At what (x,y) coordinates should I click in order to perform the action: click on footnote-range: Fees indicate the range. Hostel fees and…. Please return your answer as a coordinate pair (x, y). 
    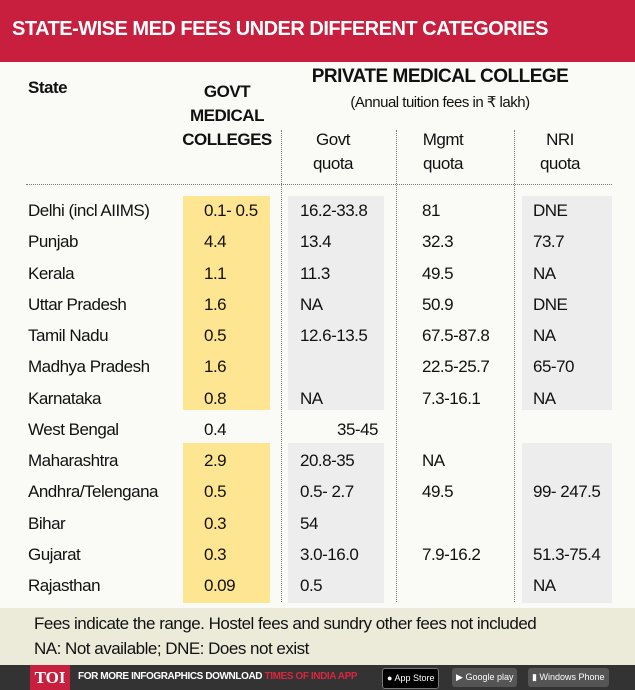
    Looking at the image, I should click on (285, 623).